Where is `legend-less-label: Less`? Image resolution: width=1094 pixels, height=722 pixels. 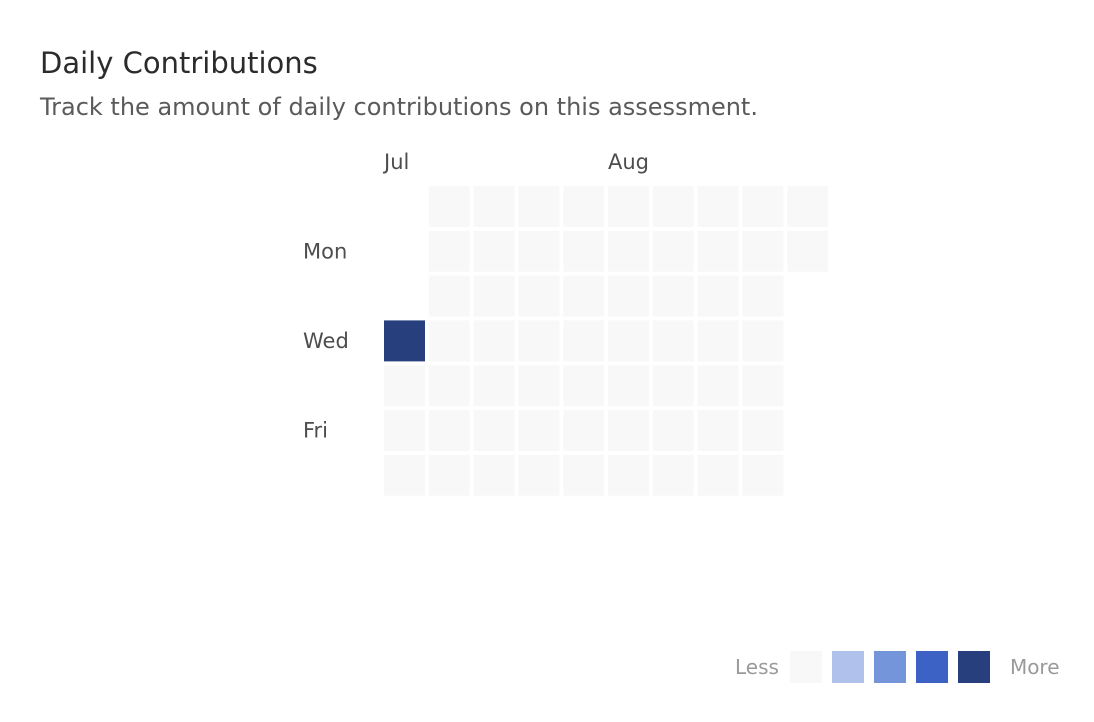 legend-less-label: Less is located at coordinates (757, 667).